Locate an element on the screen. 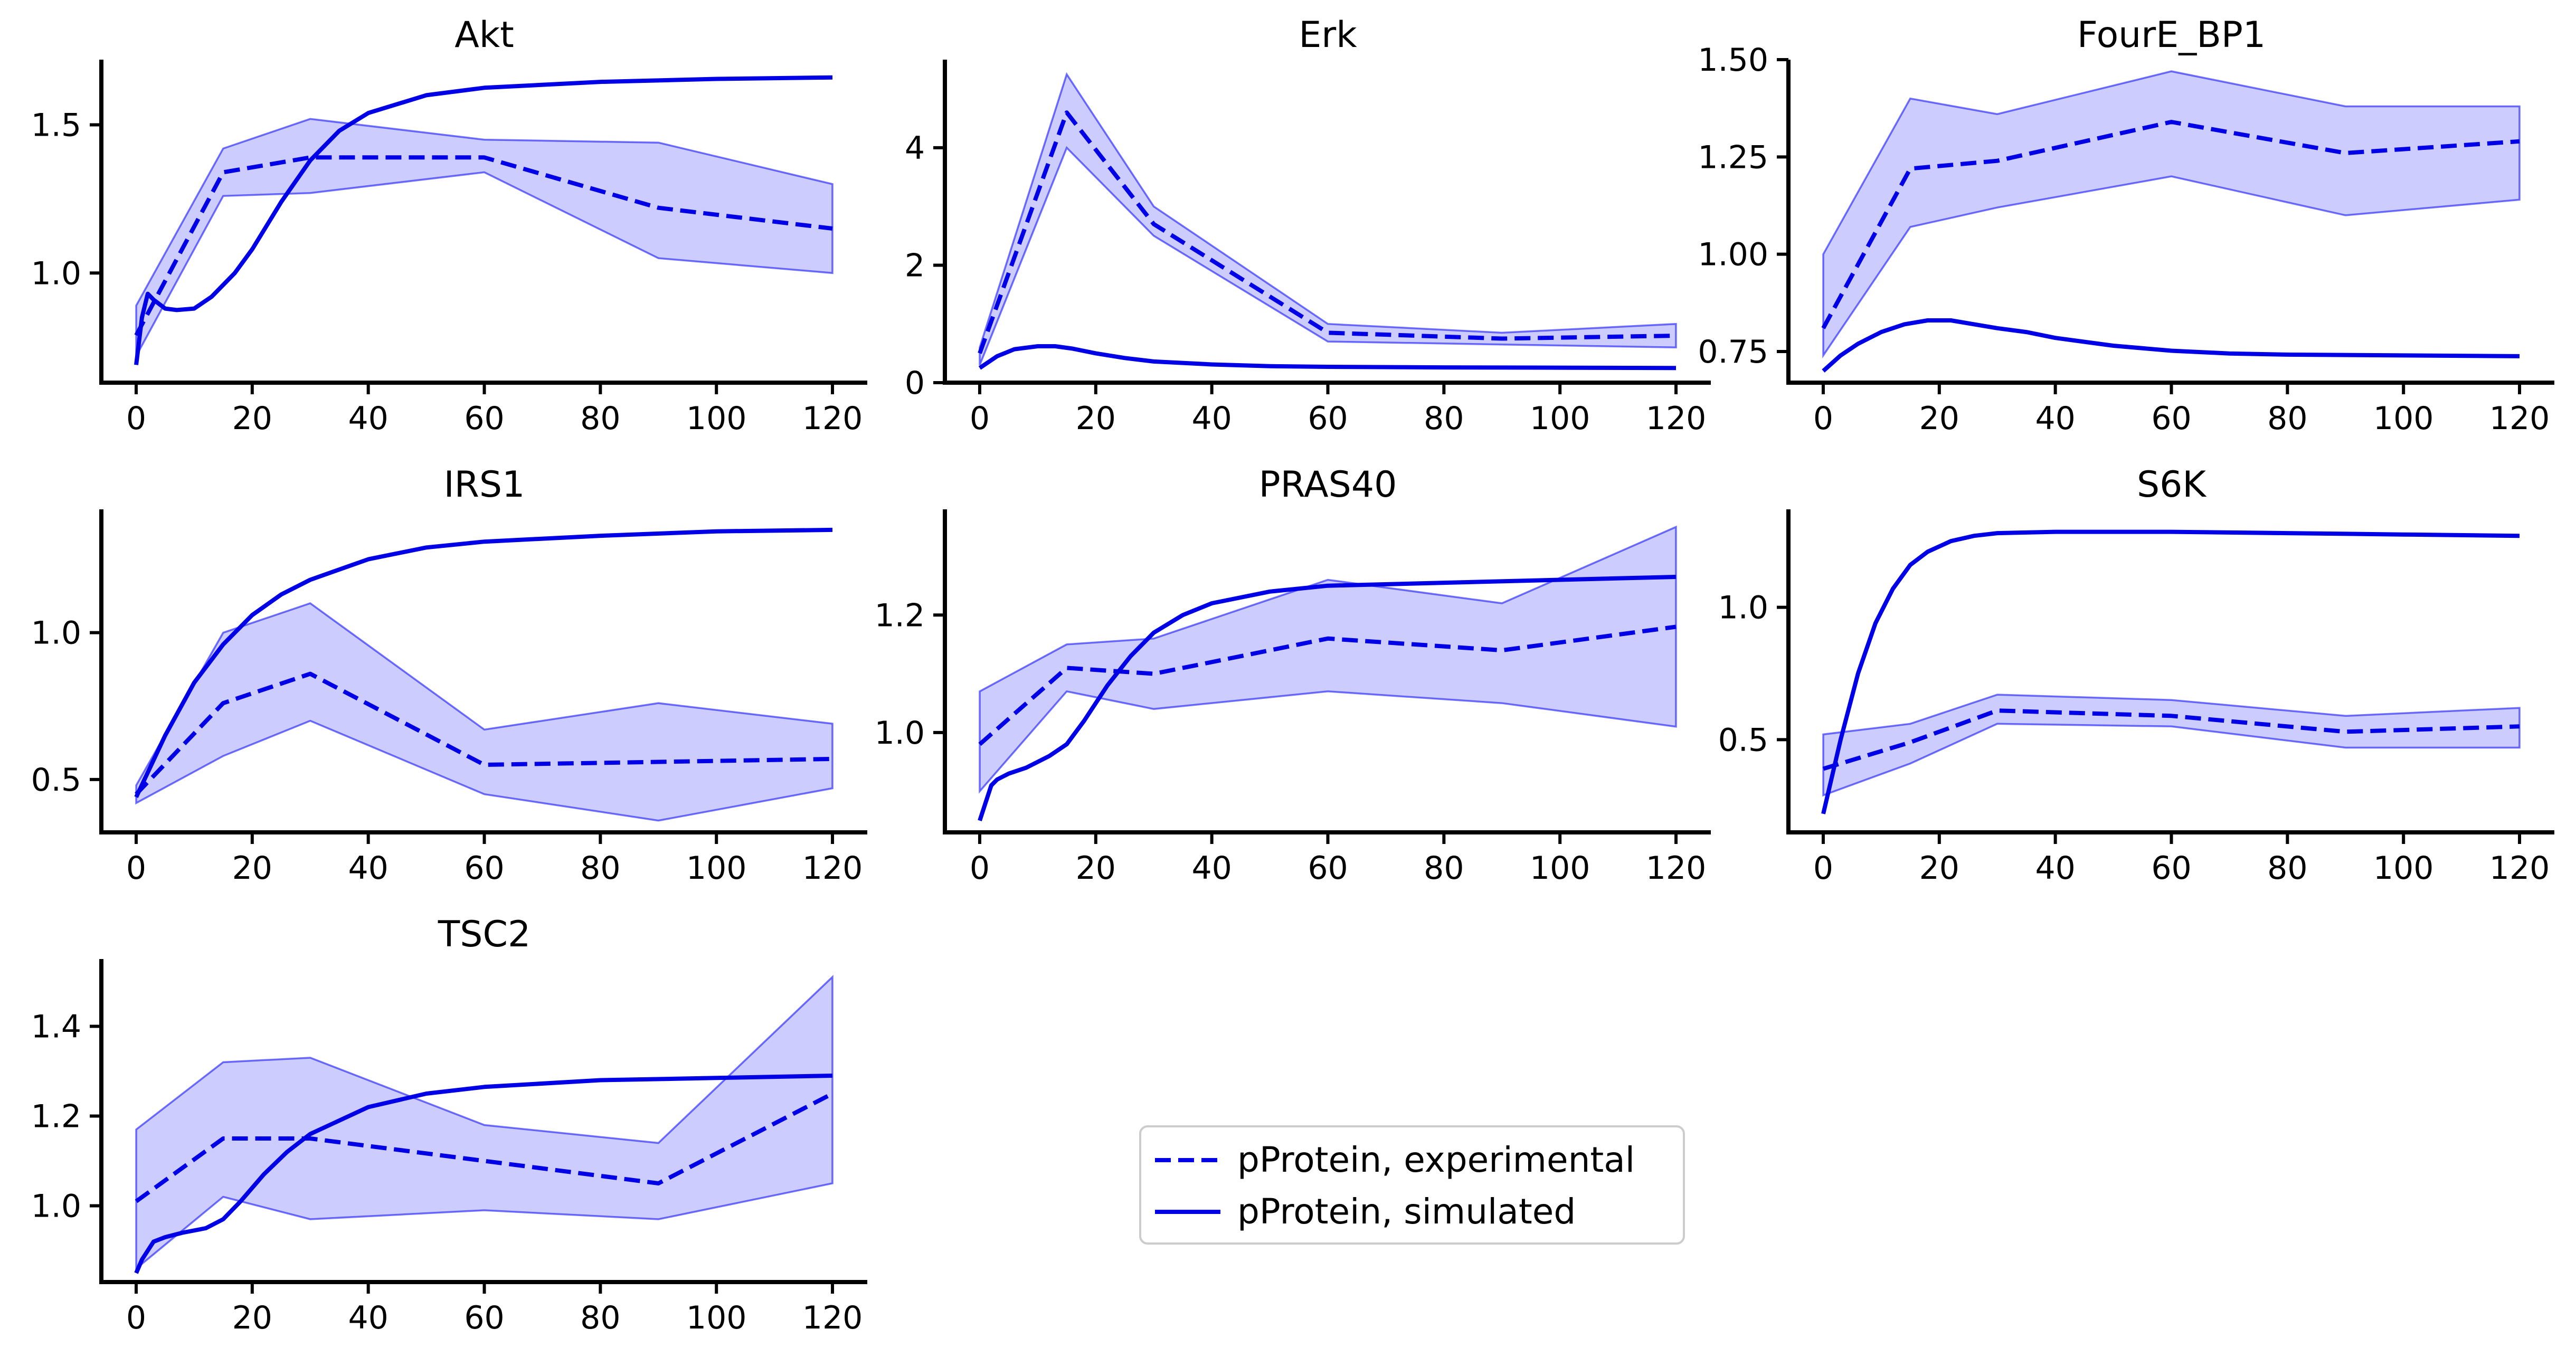  subplot-irs1: IRS1 0 20 40 60 80 100 120 0.5 1.0 is located at coordinates (449, 676).